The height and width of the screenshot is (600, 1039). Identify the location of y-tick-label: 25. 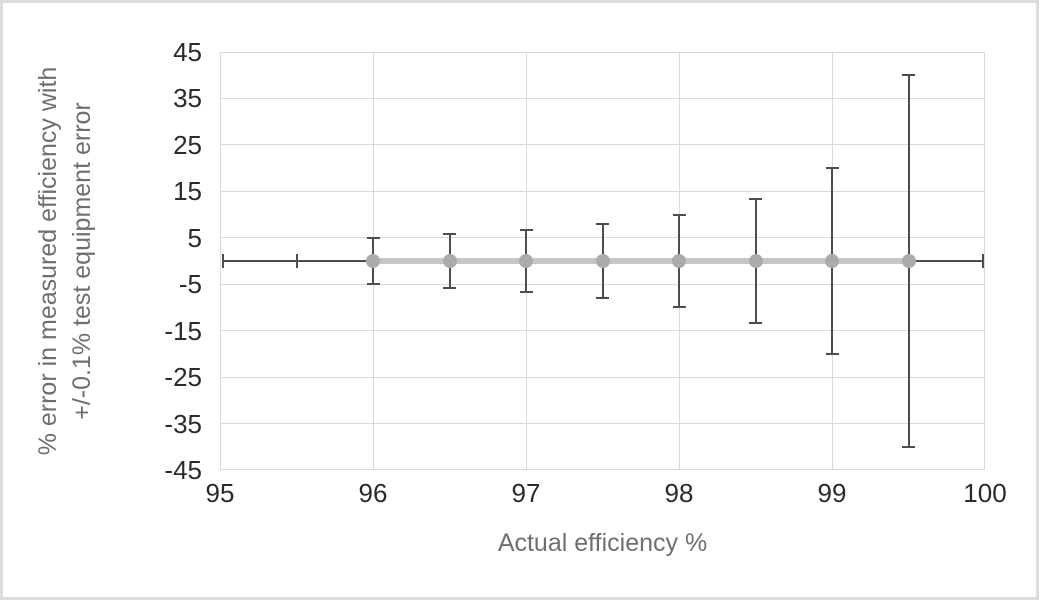
(187, 144).